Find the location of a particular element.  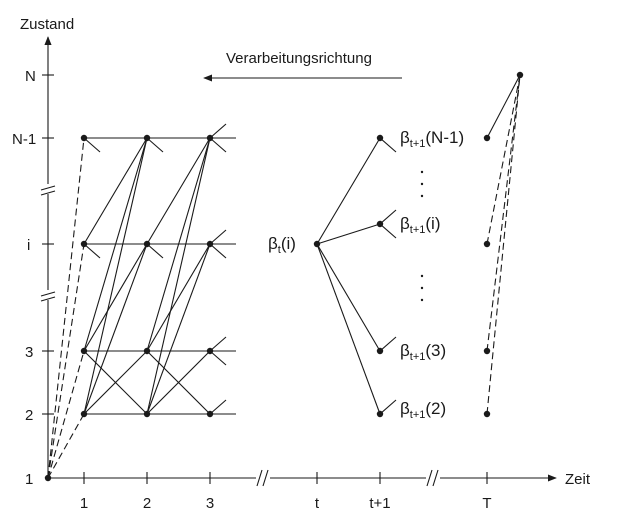

trellis-stubs is located at coordinates (155, 269).